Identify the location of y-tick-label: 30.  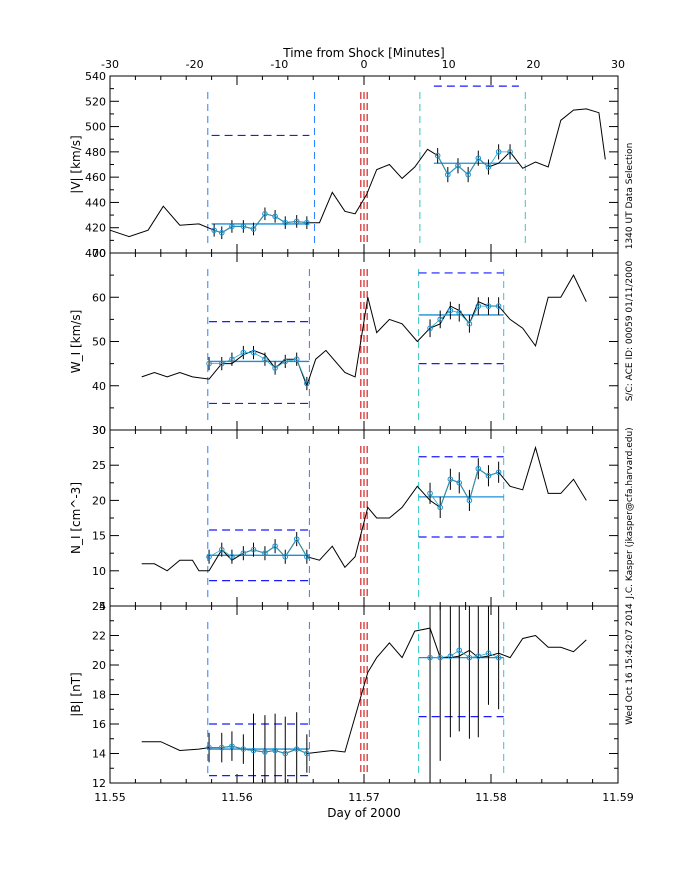
(99, 430).